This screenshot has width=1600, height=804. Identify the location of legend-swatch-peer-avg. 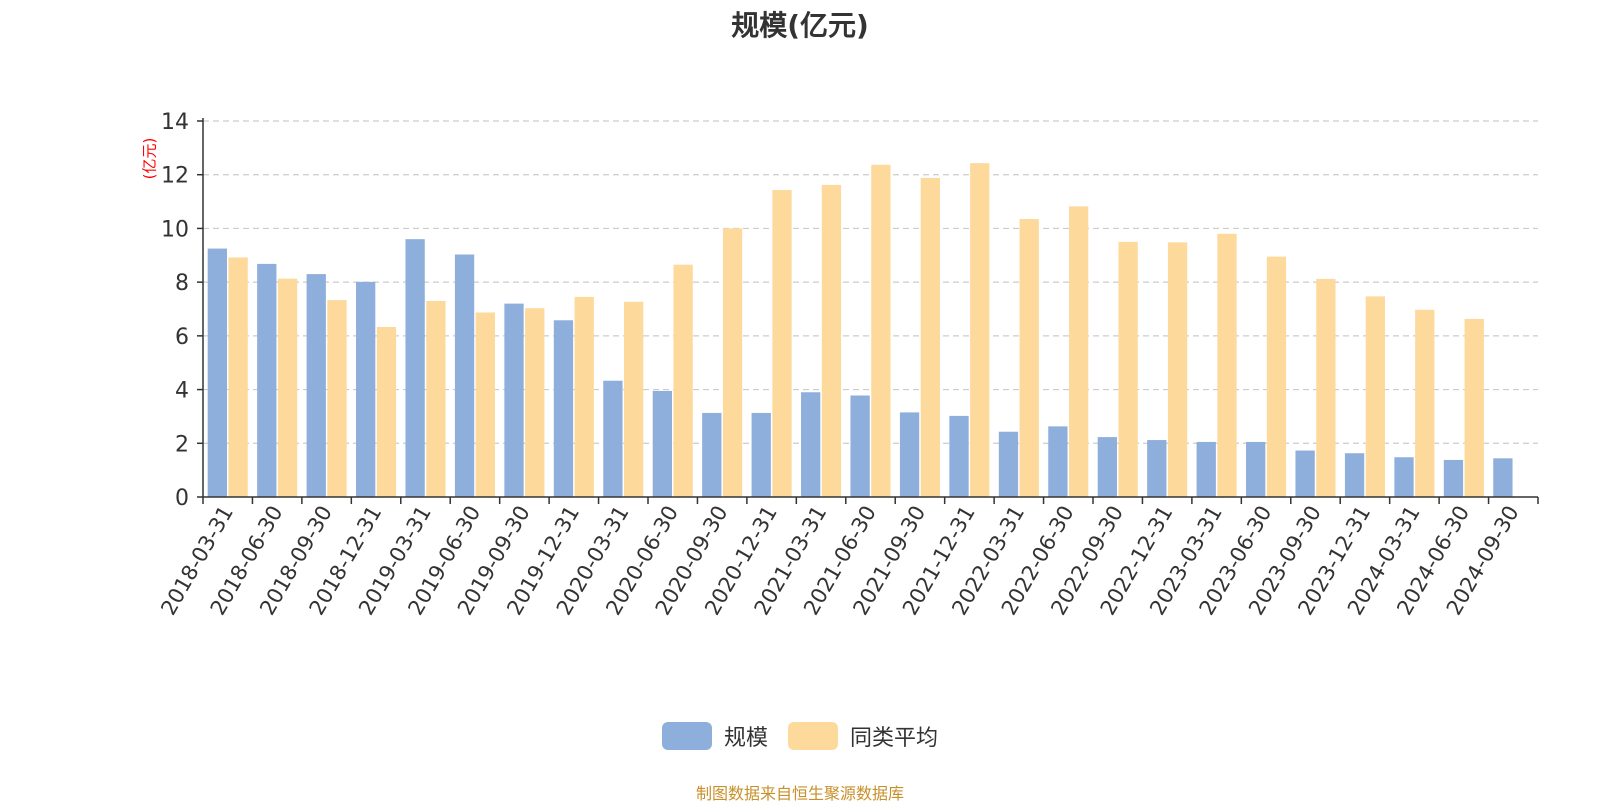
(813, 736).